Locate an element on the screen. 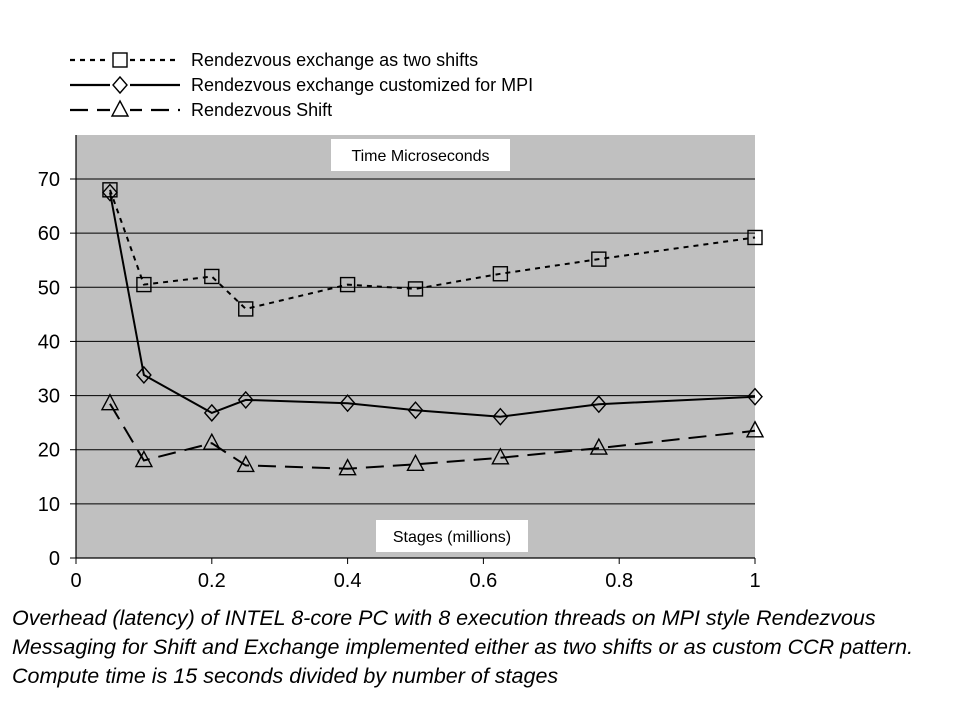 This screenshot has width=960, height=720. series-square is located at coordinates (432, 249).